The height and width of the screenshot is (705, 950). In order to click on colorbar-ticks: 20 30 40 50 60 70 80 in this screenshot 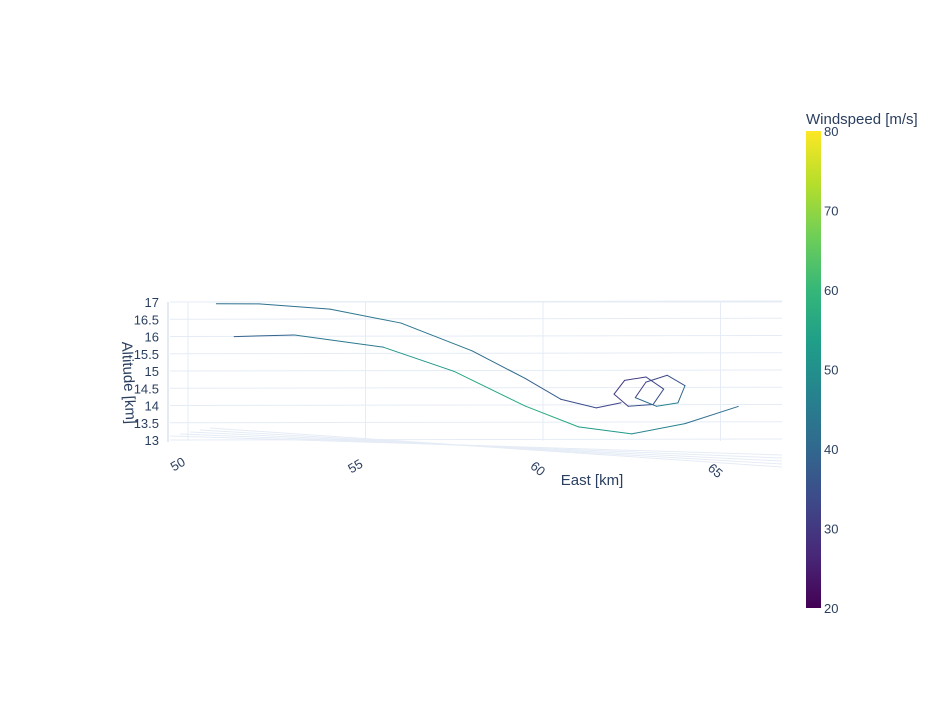, I will do `click(831, 370)`.